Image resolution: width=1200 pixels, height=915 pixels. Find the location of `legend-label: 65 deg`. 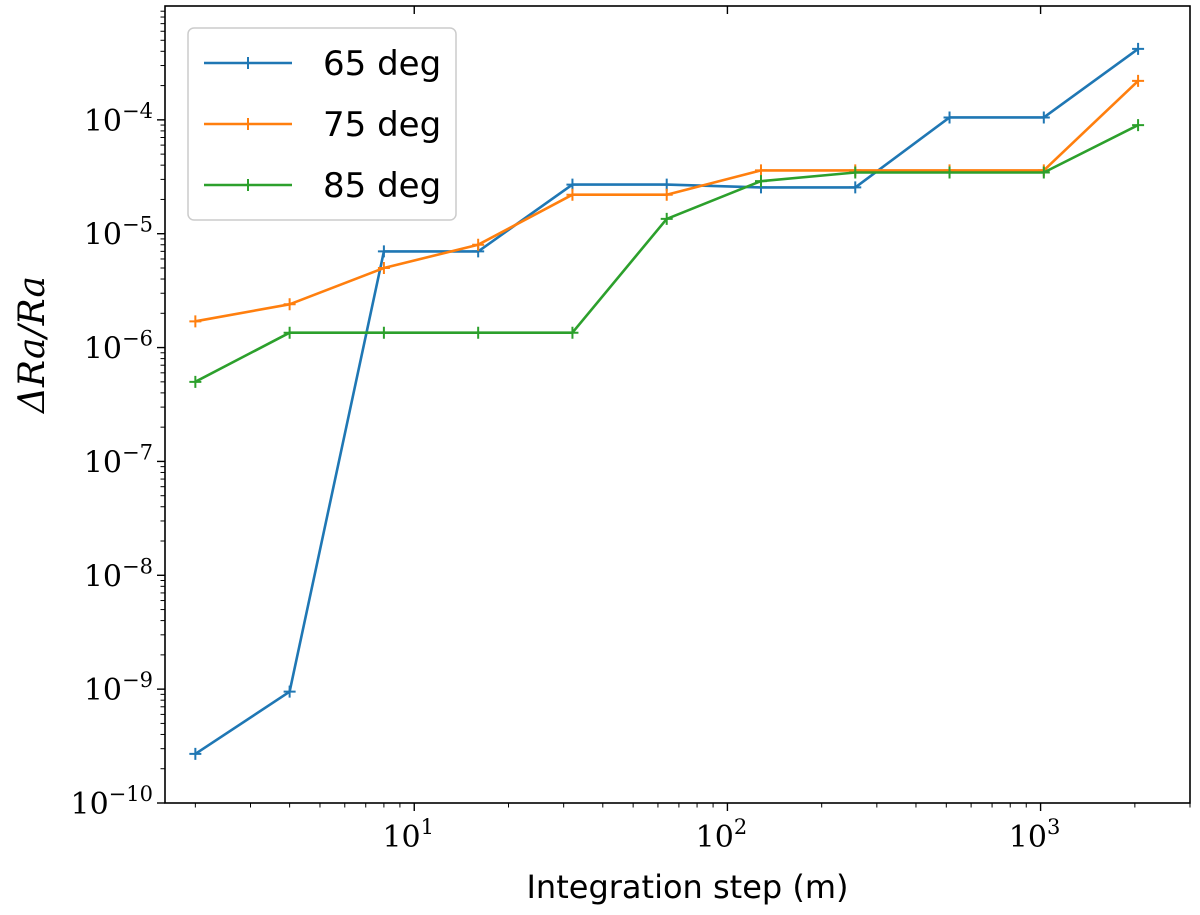

legend-label: 65 deg is located at coordinates (382, 64).